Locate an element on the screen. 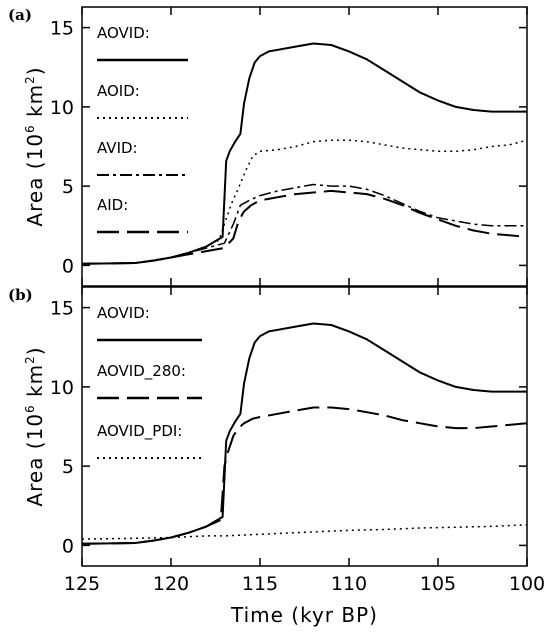 The image size is (544, 633). legend-label: AOVID_PDI: is located at coordinates (139, 431).